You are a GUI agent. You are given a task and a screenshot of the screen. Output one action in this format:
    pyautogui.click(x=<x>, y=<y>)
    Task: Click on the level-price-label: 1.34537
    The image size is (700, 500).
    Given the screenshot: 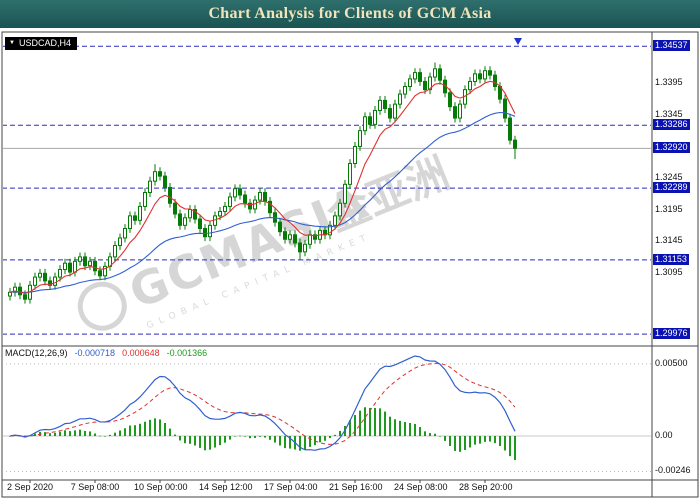 What is the action you would take?
    pyautogui.click(x=671, y=46)
    